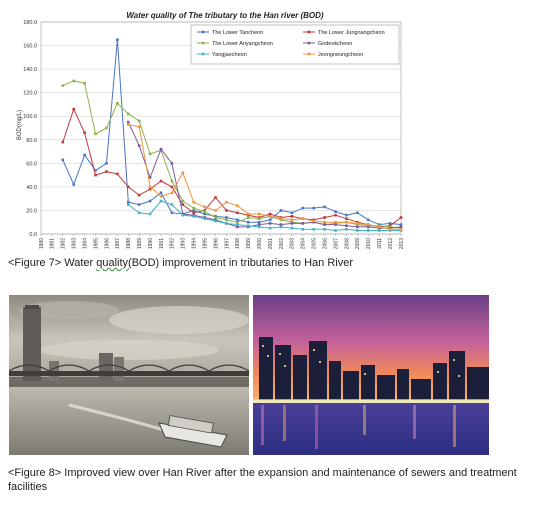 This screenshot has height=507, width=554. Describe the element at coordinates (42, 243) in the screenshot. I see `x-tick-label: 1980` at that location.